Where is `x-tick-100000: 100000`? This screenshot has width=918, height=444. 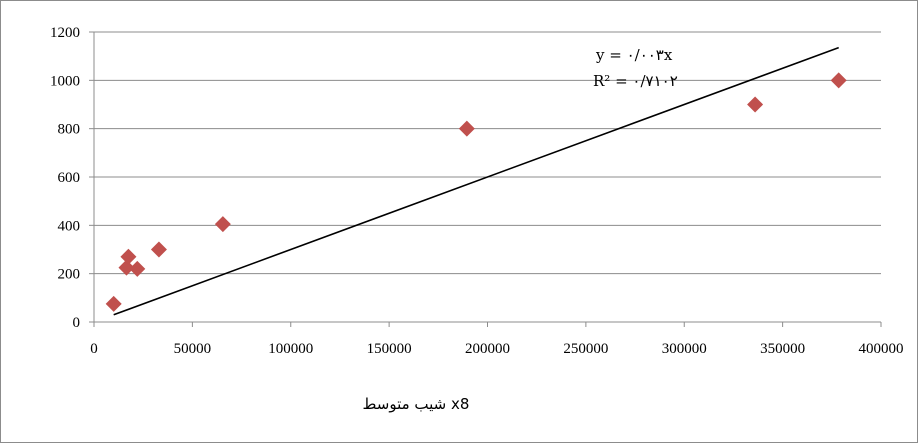
x-tick-100000: 100000 is located at coordinates (290, 349).